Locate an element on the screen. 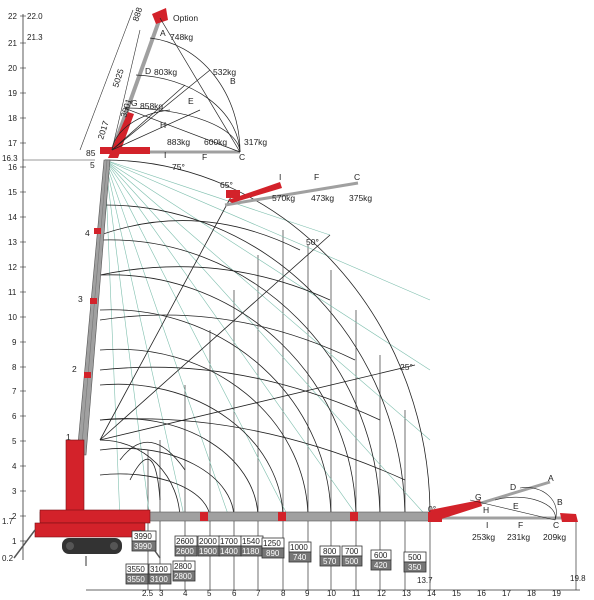  jib65-point-I: I is located at coordinates (280, 177).